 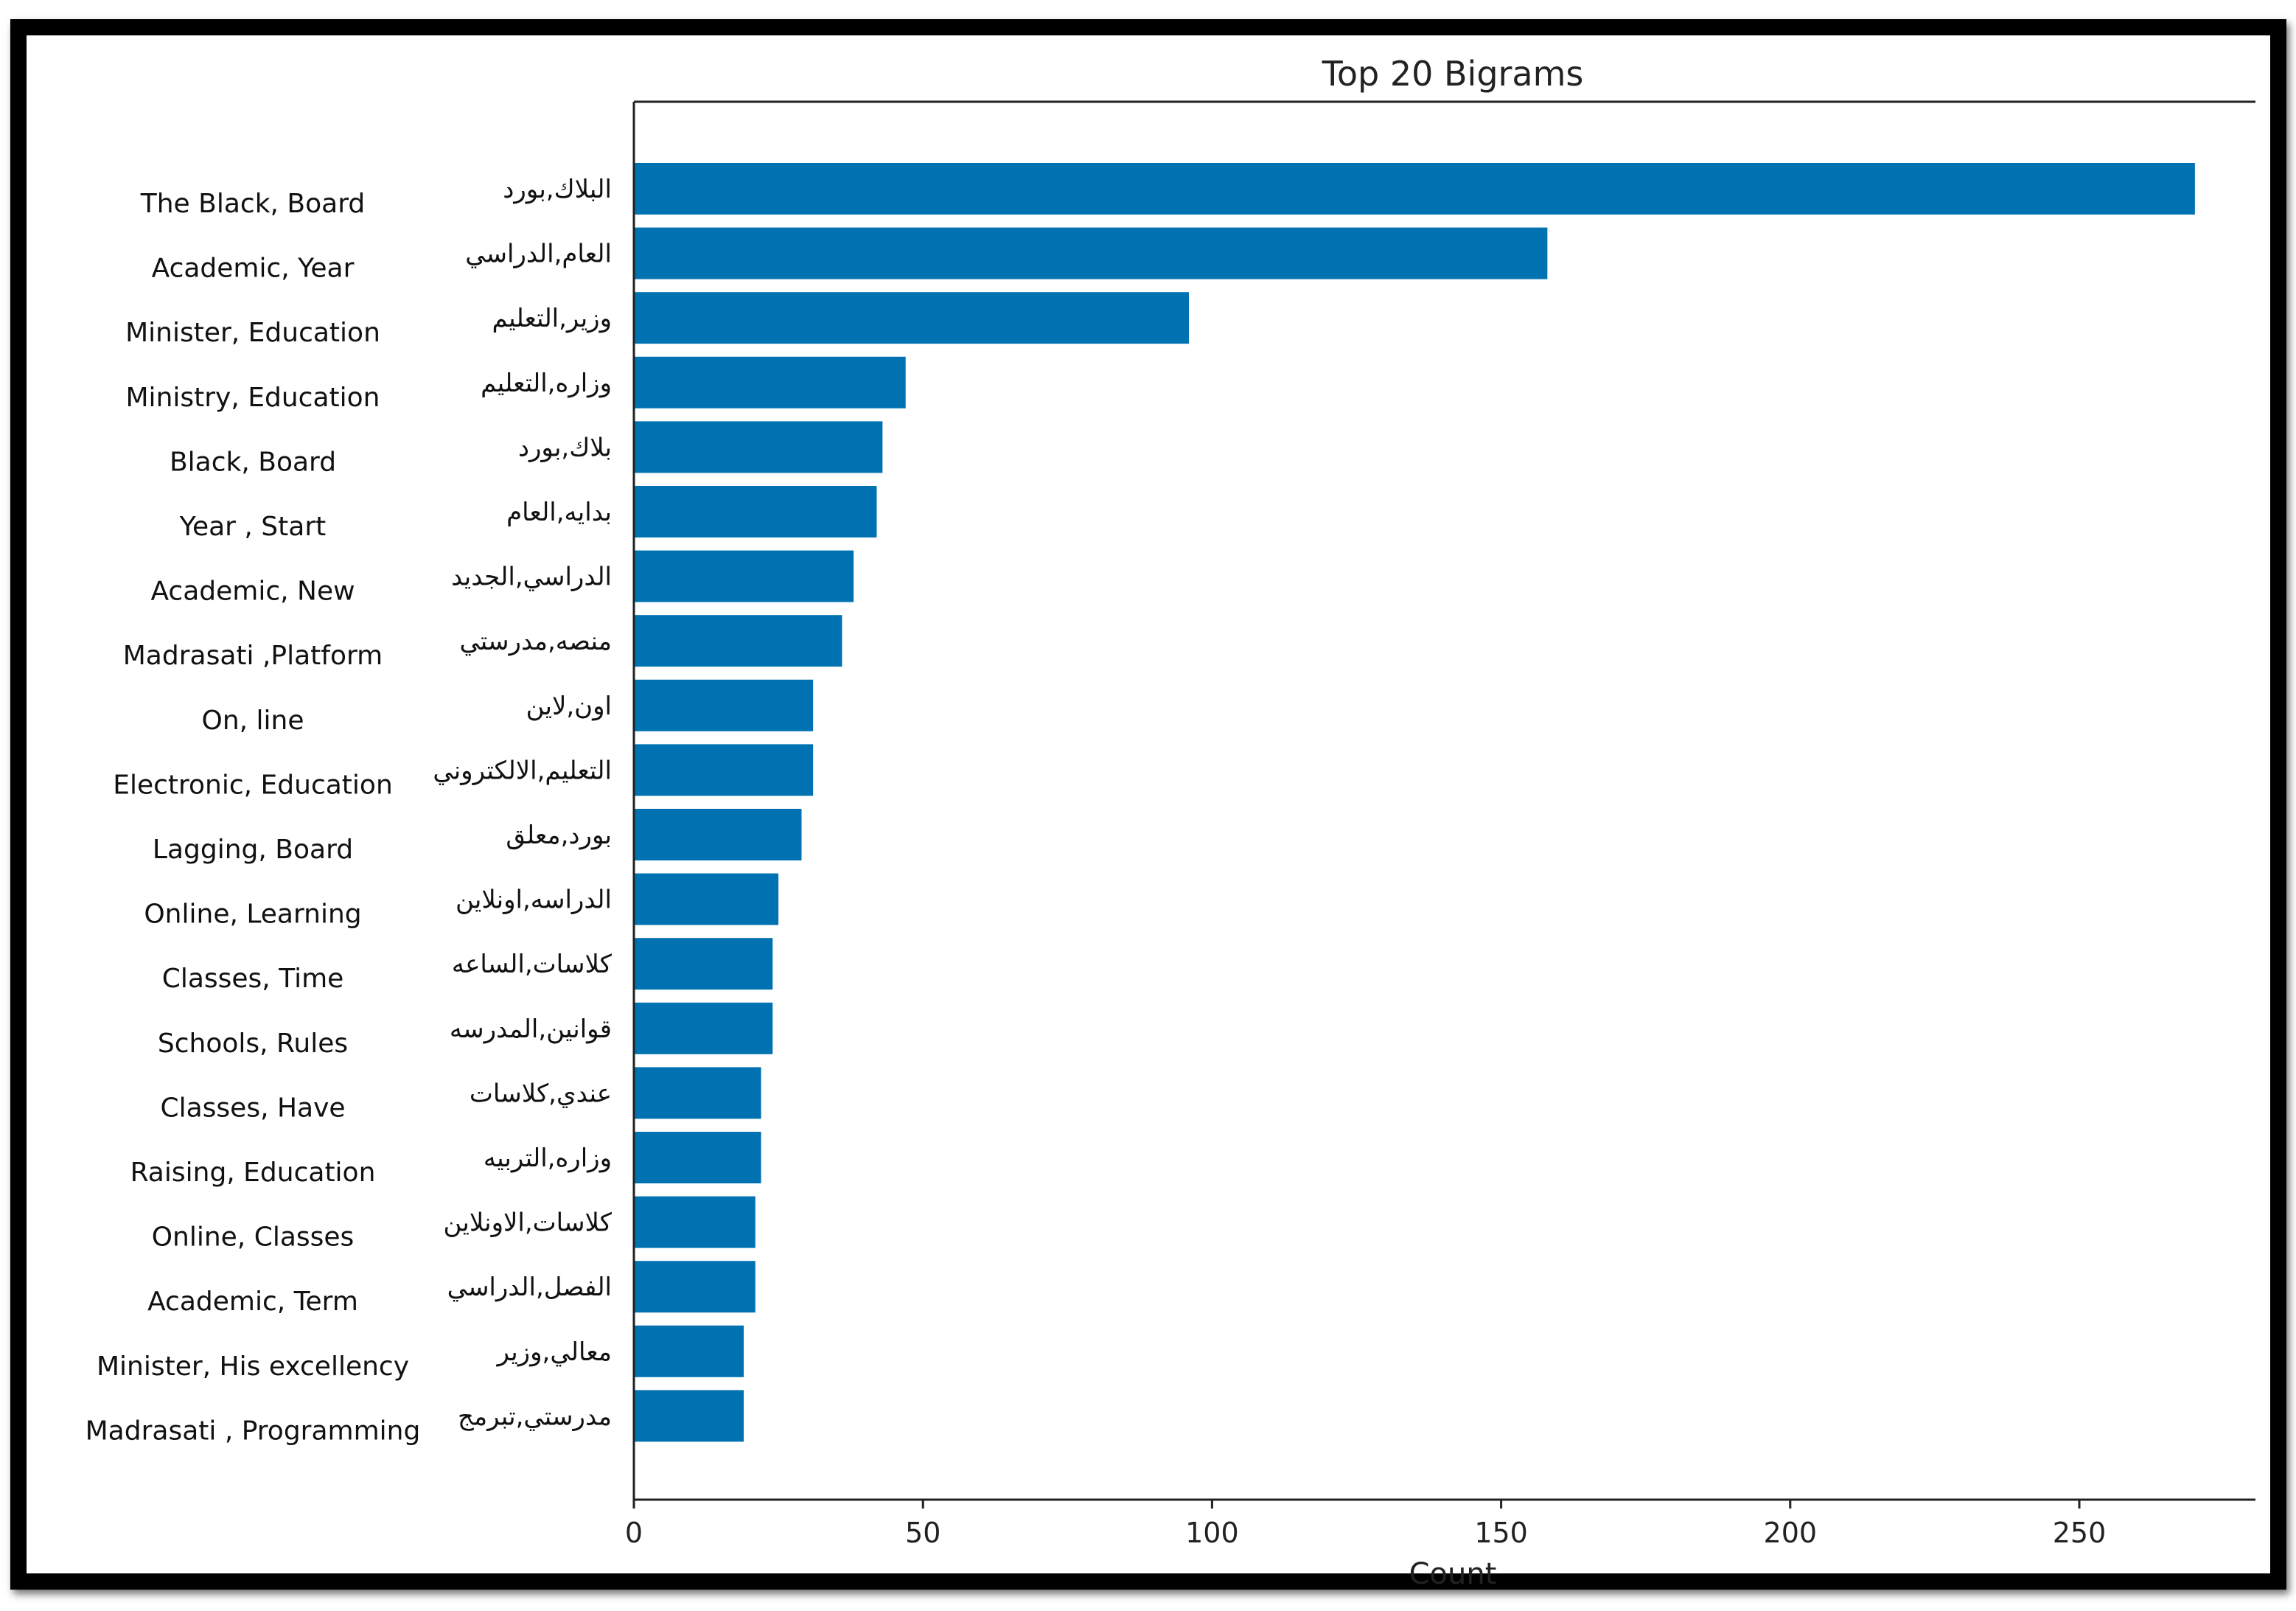 What do you see at coordinates (252, 333) in the screenshot?
I see `translation-label: Minister, Education` at bounding box center [252, 333].